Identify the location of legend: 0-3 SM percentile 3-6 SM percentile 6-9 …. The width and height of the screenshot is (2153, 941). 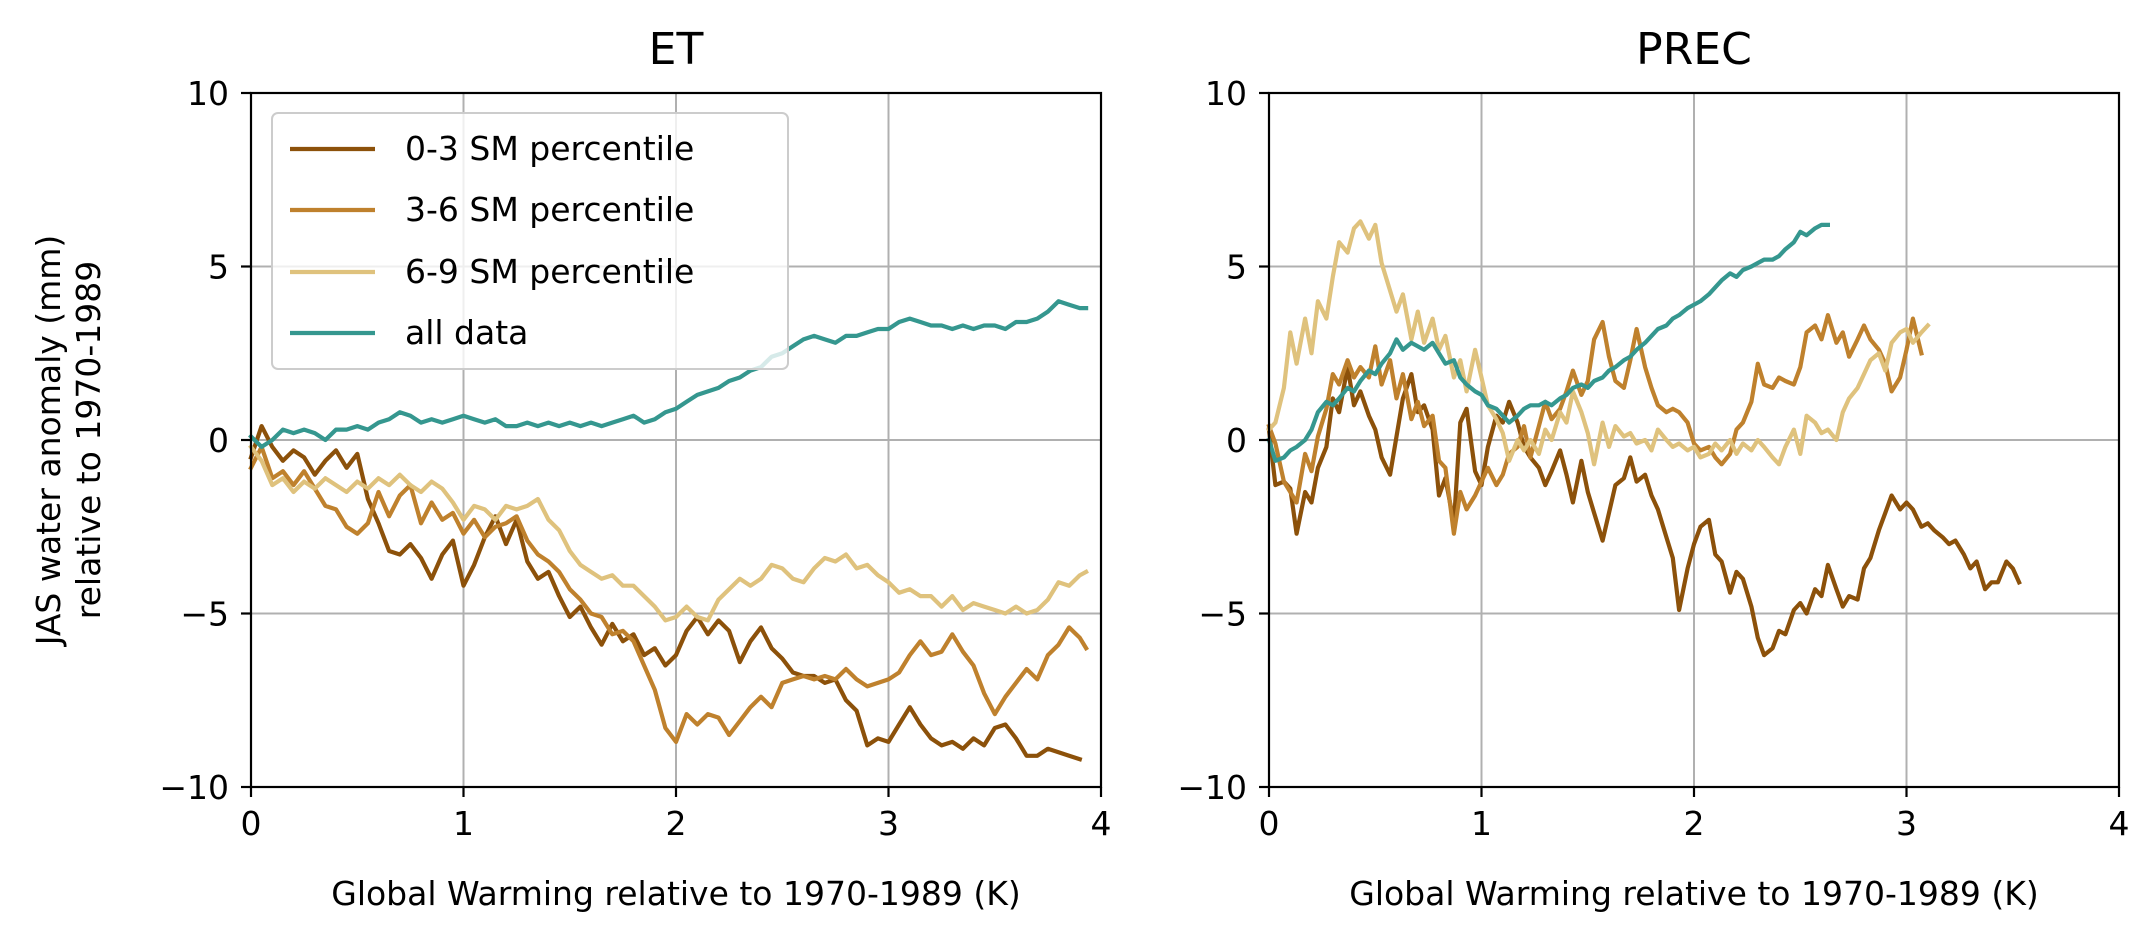
(530, 241).